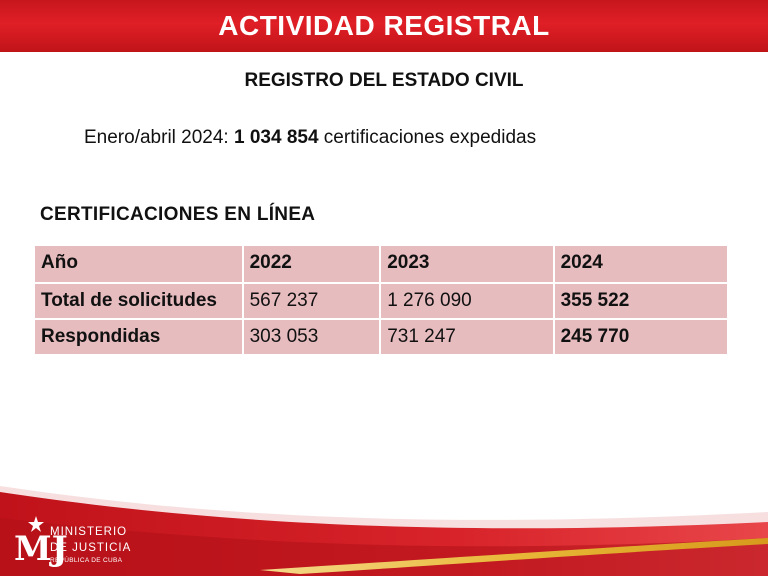 The image size is (768, 576). What do you see at coordinates (641, 264) in the screenshot?
I see `header-cell: 2024` at bounding box center [641, 264].